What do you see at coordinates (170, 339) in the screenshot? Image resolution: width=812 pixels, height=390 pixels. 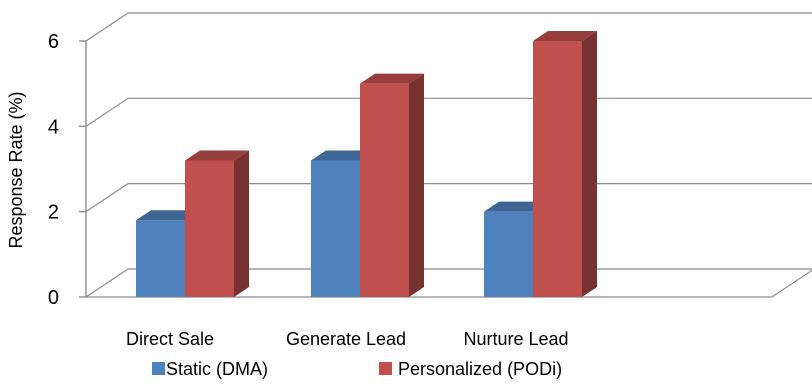 I see `x-tick-label: Direct Sale` at bounding box center [170, 339].